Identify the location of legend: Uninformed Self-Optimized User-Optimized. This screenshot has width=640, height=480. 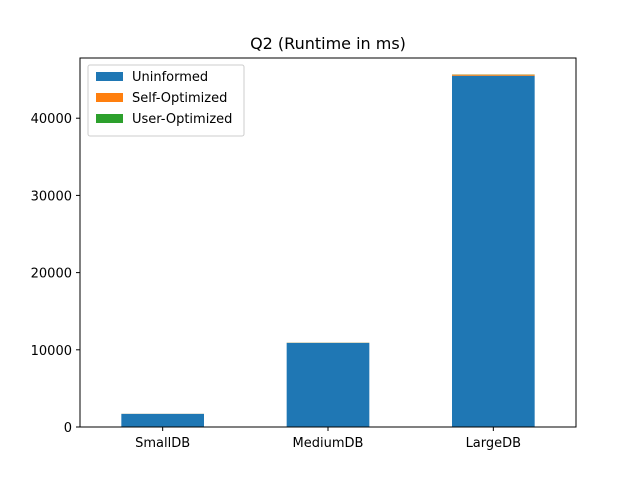
(166, 100).